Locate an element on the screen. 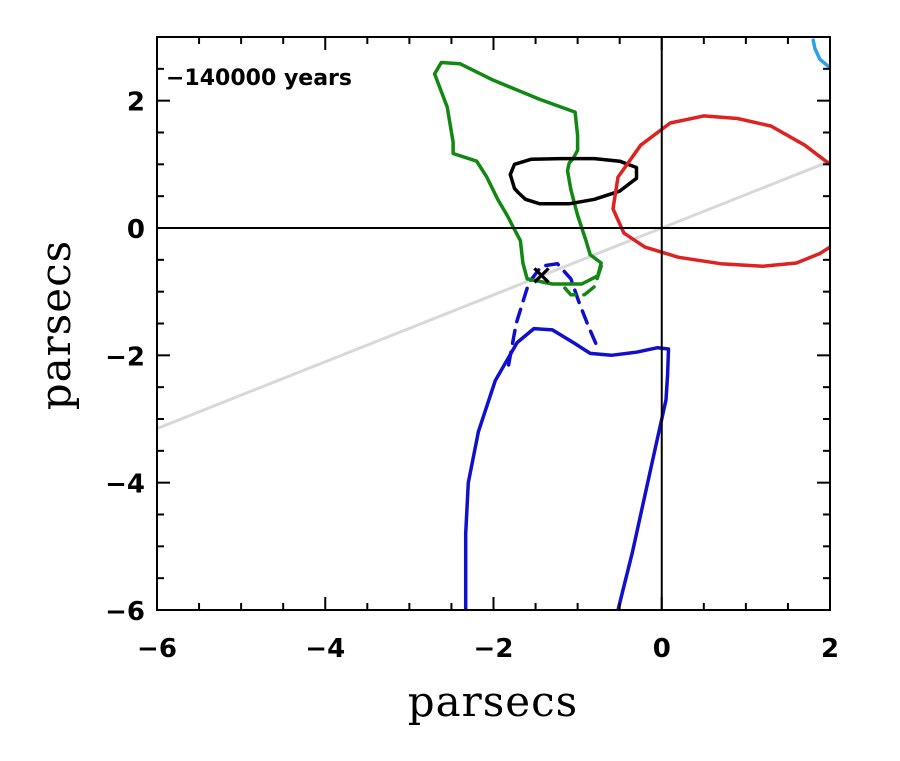  y-tick-label: 2 is located at coordinates (136, 103).